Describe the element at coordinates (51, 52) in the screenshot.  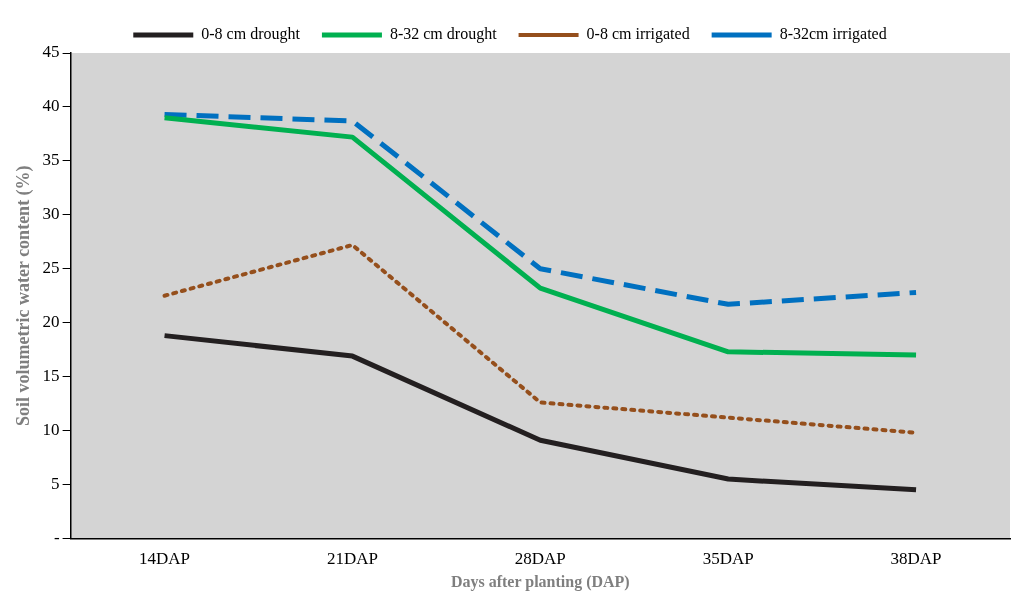
I see `y-tick-label: 45` at that location.